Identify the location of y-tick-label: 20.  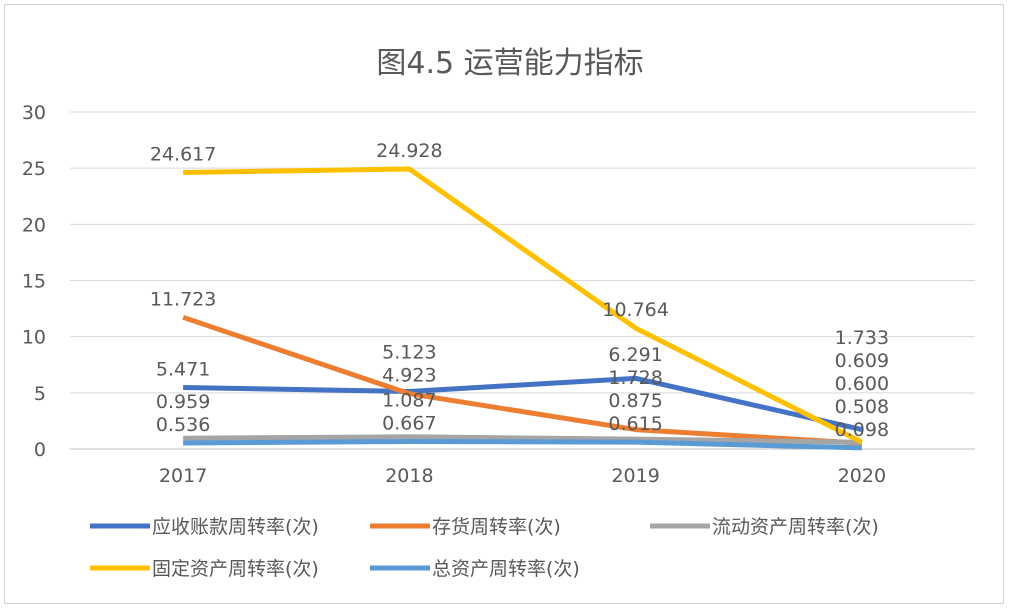
(34, 225).